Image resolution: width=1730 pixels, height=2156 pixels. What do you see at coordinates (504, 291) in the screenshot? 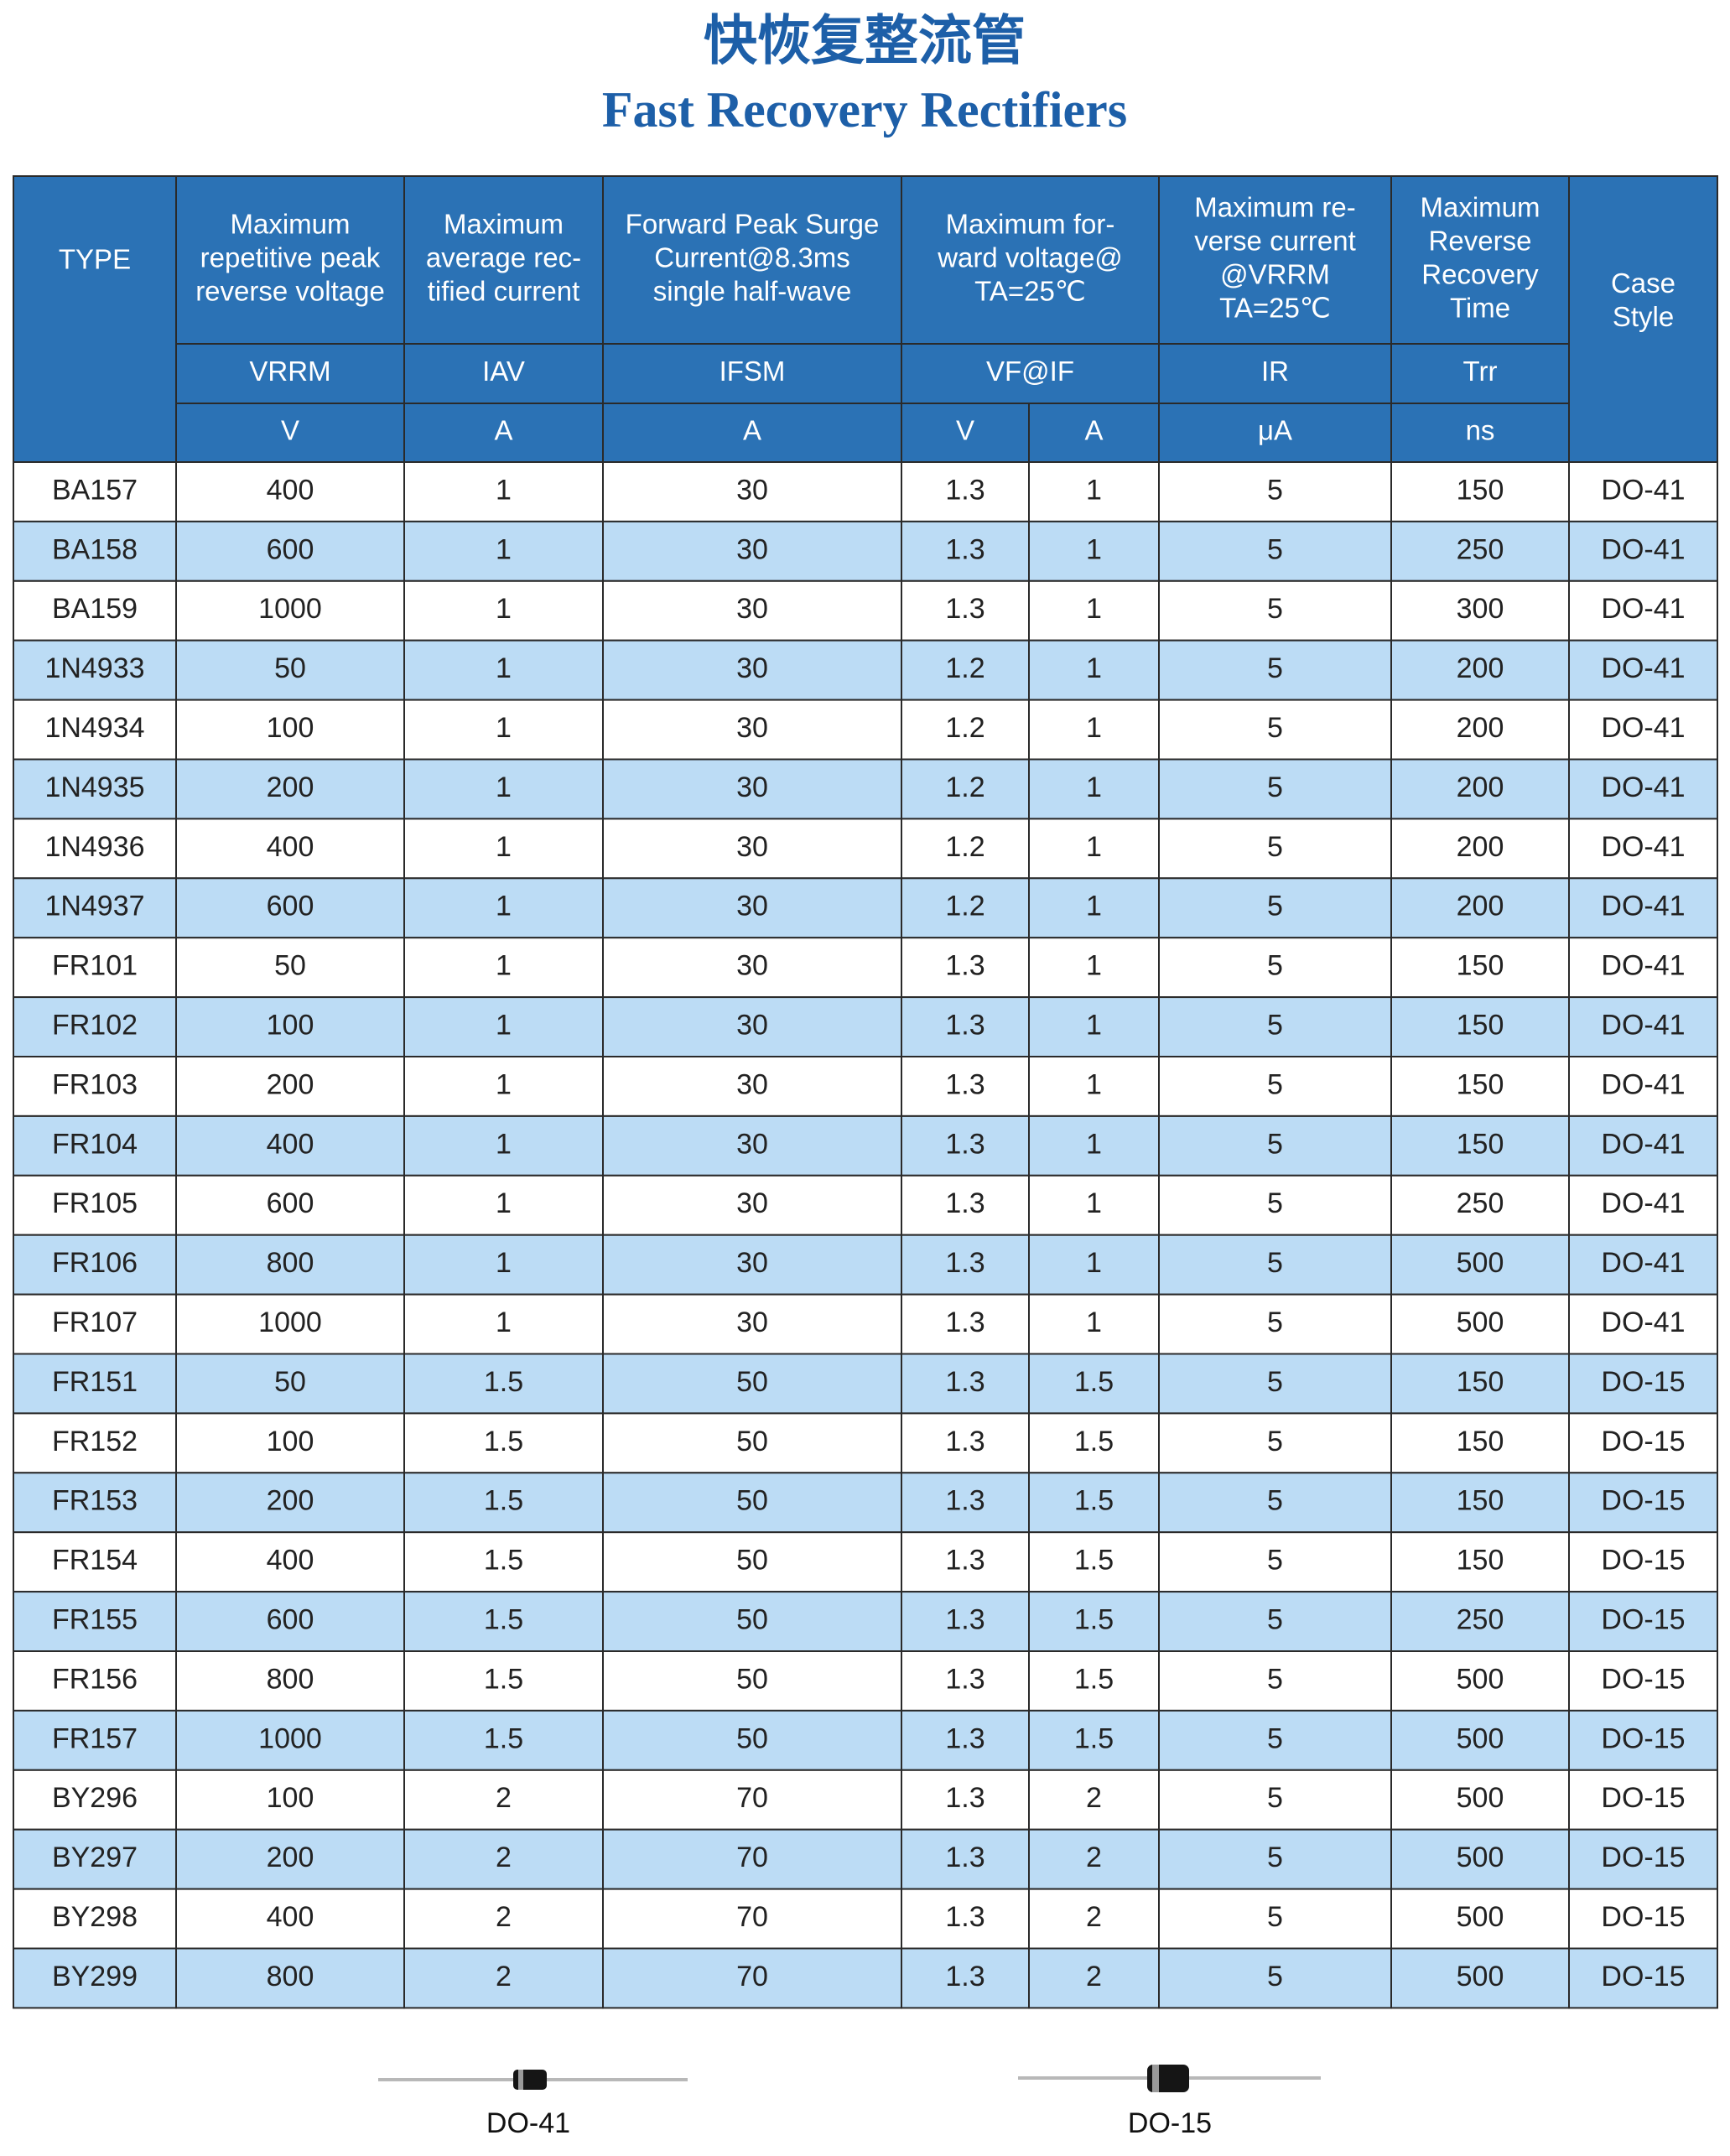
I see `header-text: tified current` at bounding box center [504, 291].